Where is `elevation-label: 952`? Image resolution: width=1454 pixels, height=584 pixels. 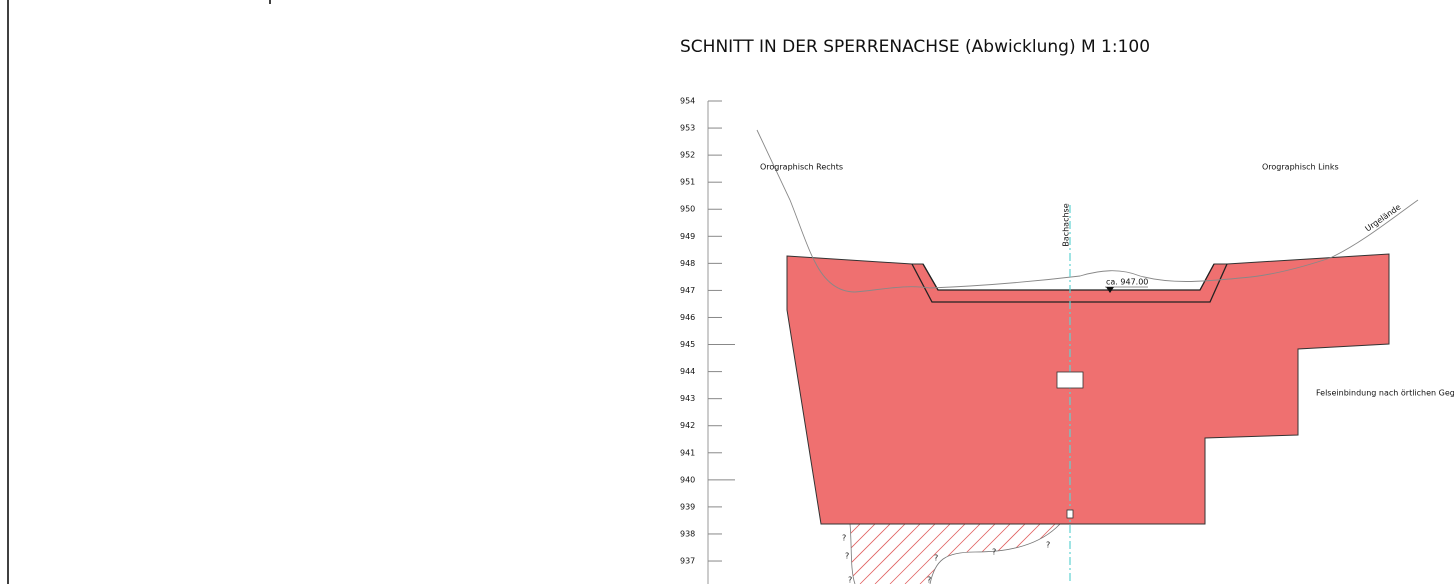 elevation-label: 952 is located at coordinates (687, 155).